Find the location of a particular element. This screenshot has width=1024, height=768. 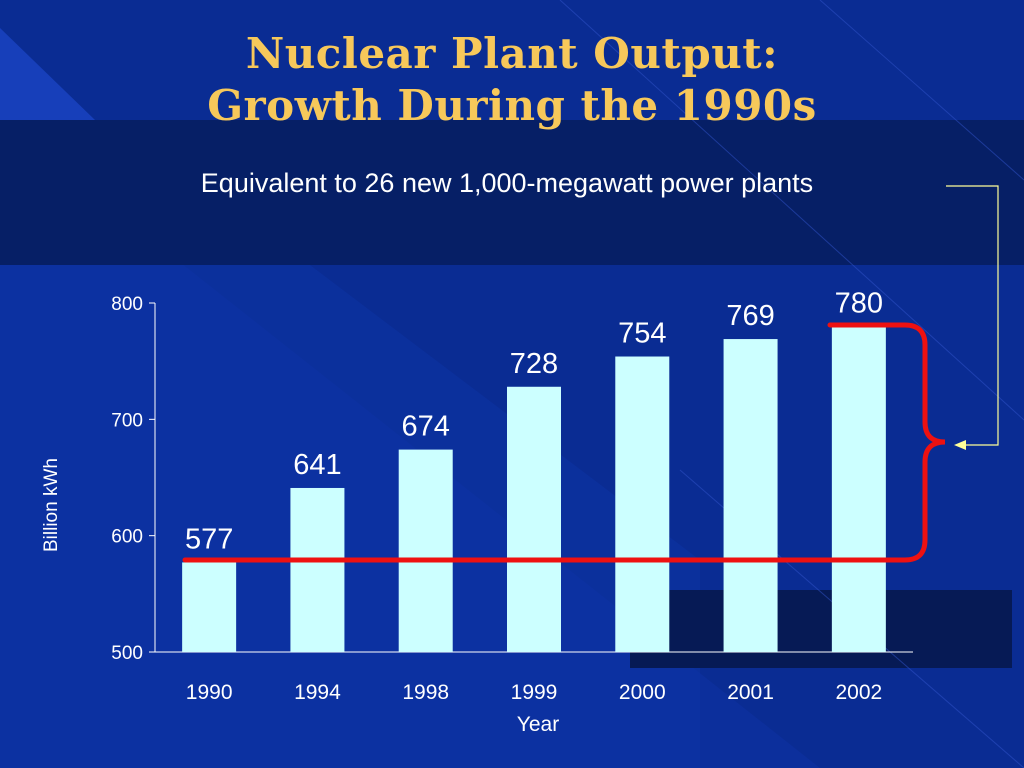

data-label-2002: 780 is located at coordinates (859, 303).